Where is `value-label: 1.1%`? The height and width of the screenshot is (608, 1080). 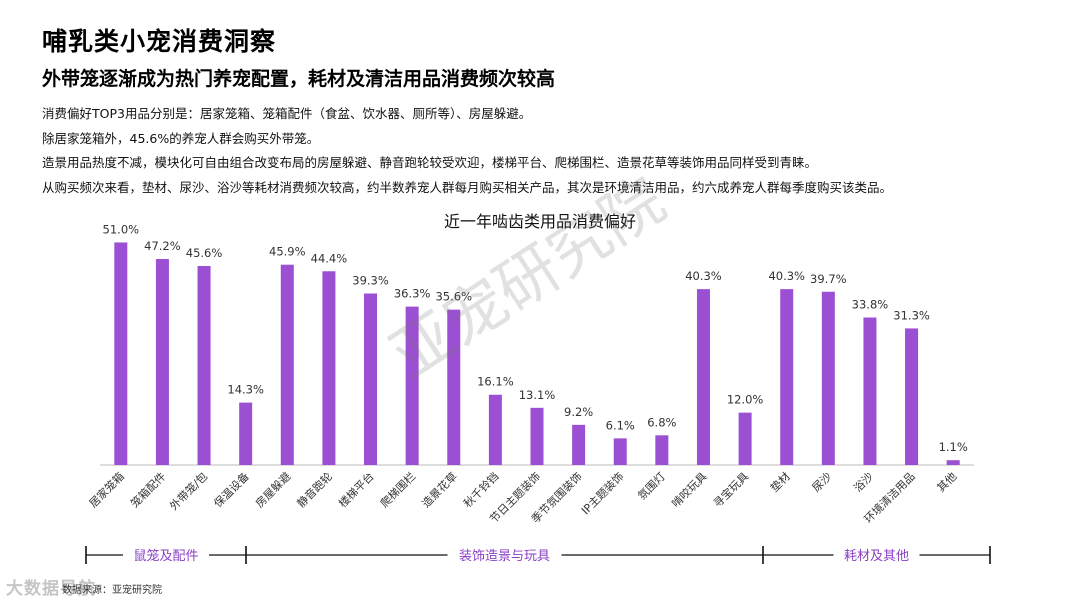
value-label: 1.1% is located at coordinates (953, 447).